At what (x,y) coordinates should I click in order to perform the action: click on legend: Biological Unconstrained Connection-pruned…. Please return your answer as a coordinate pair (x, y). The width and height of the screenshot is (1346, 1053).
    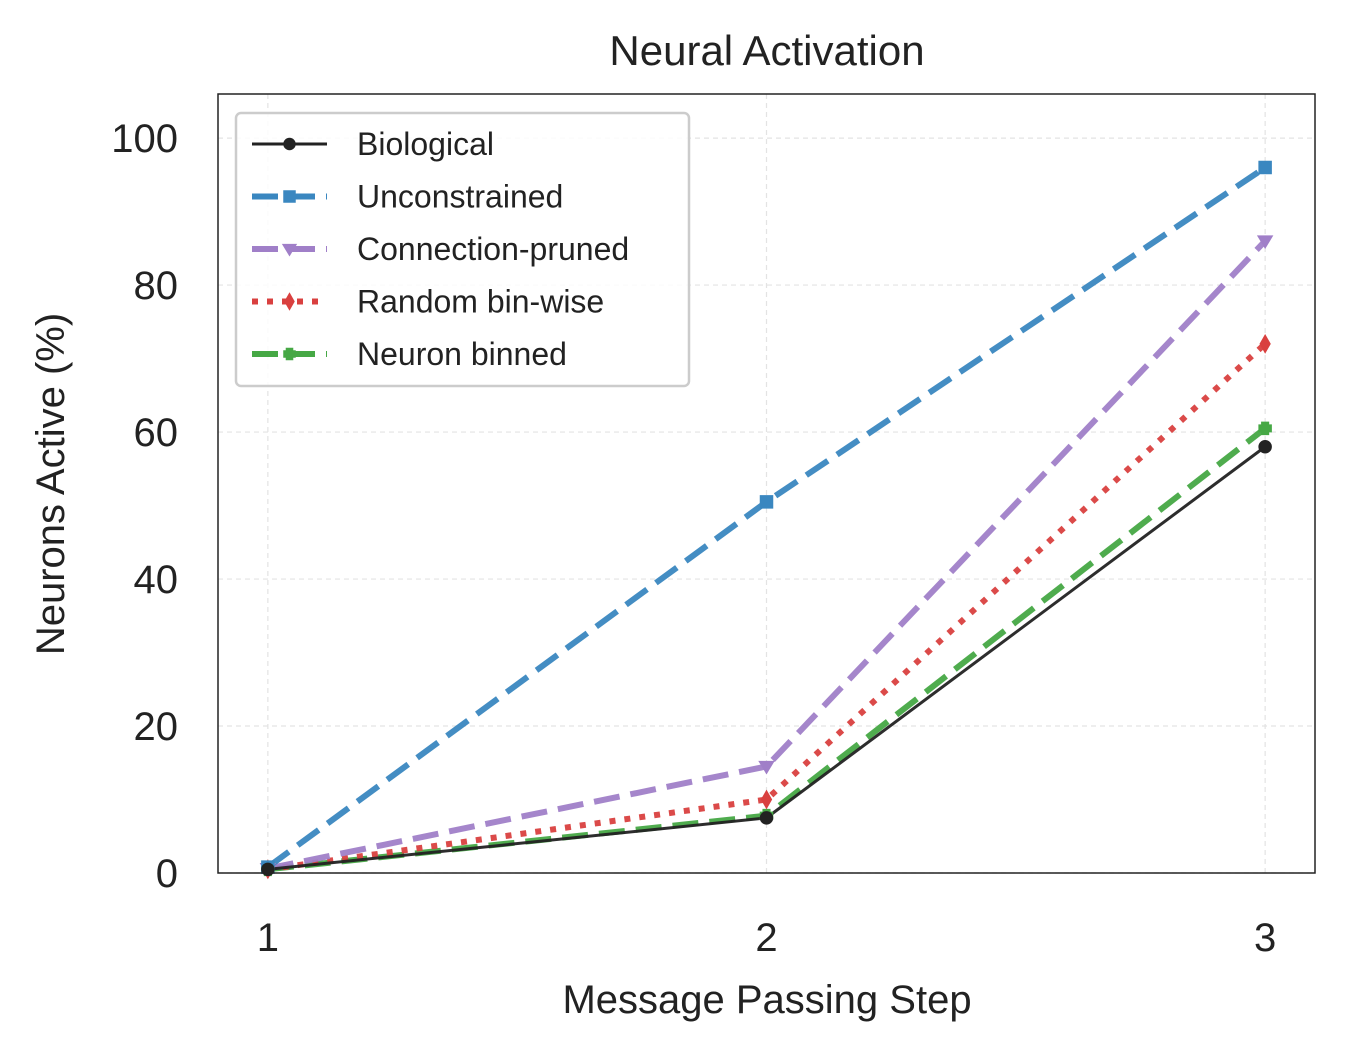
    Looking at the image, I should click on (462, 249).